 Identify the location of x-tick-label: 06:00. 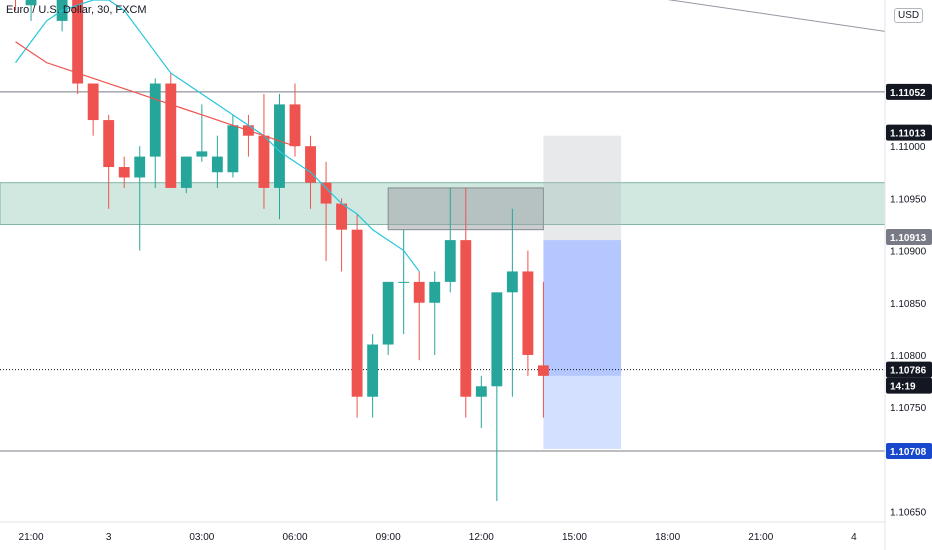
(294, 537).